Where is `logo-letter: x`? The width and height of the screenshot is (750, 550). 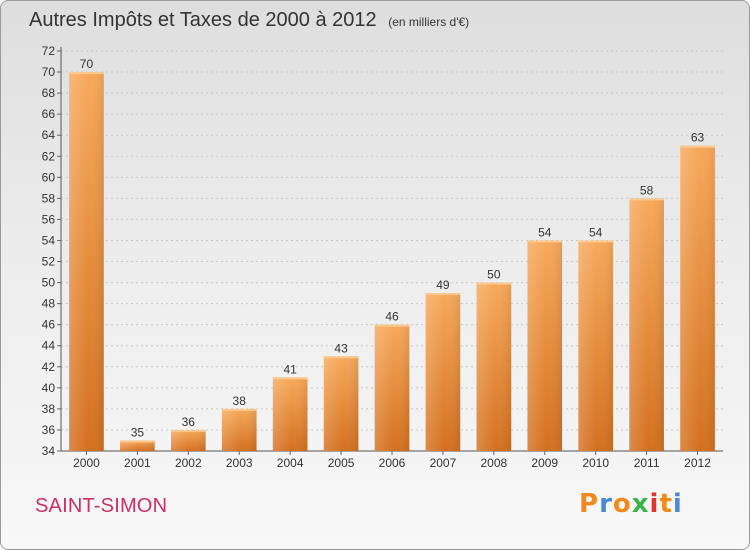 logo-letter: x is located at coordinates (640, 504).